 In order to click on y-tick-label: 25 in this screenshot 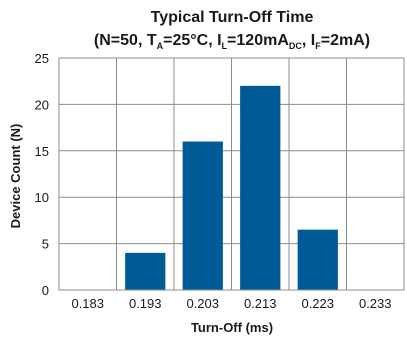, I will do `click(42, 58)`.